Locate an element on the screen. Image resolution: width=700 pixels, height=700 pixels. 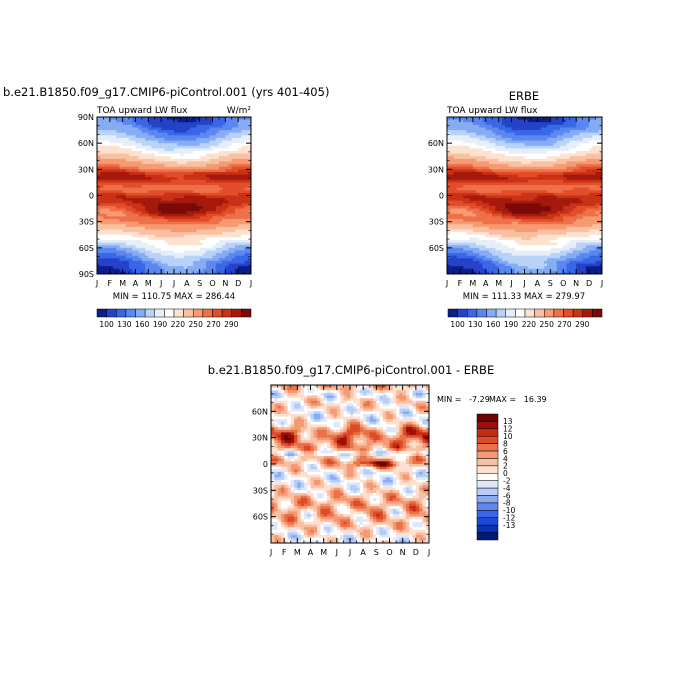
colorbar-box is located at coordinates (140, 313).